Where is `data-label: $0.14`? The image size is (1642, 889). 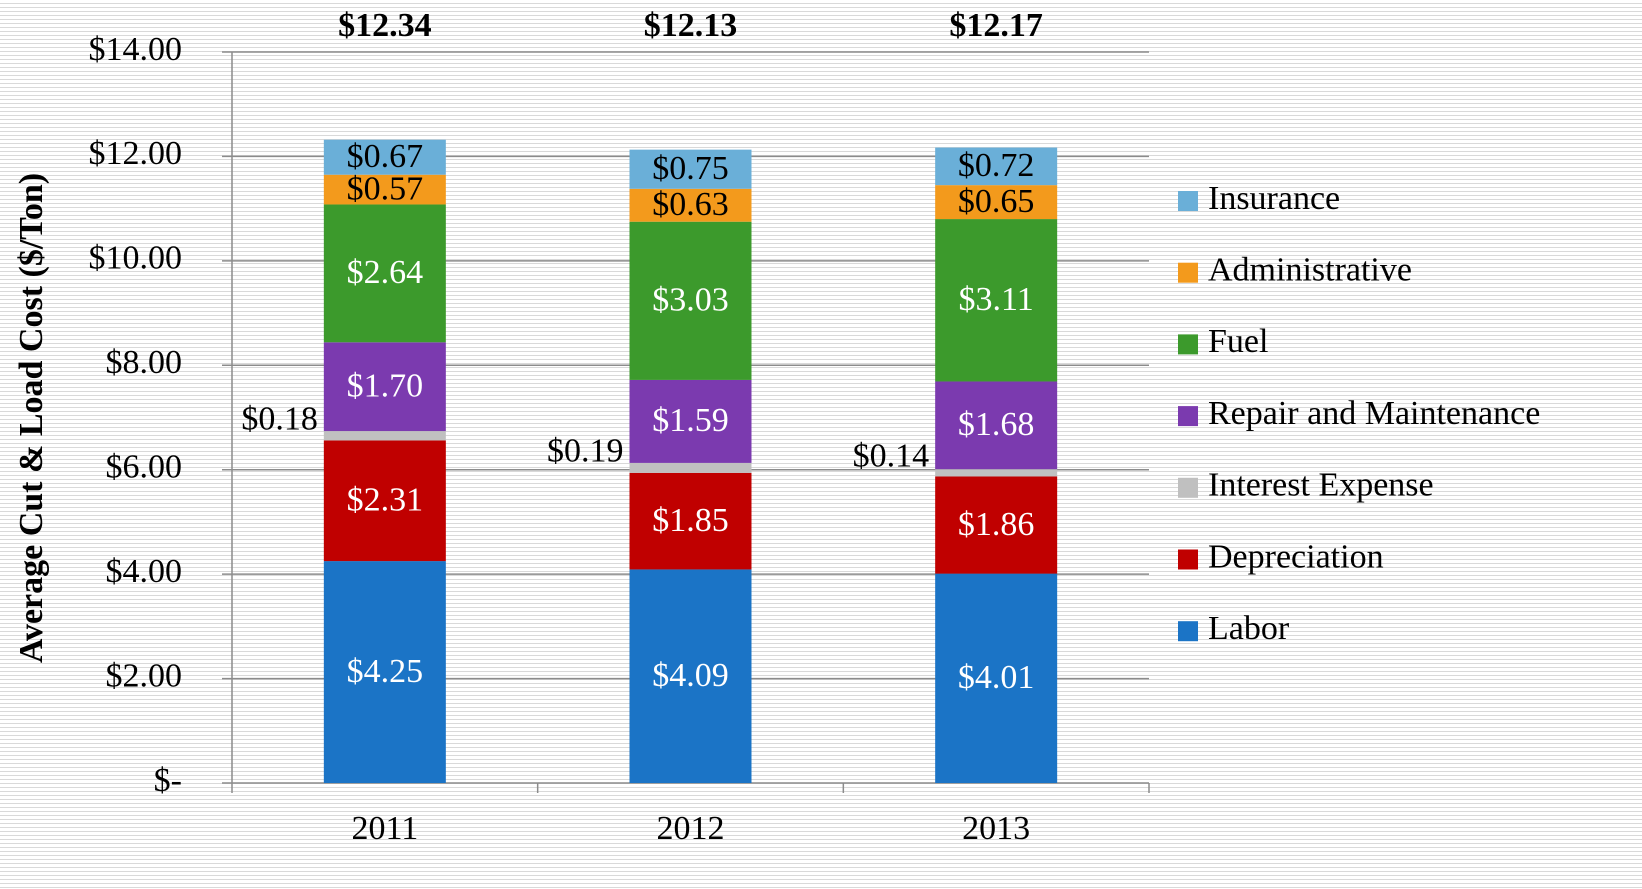 data-label: $0.14 is located at coordinates (891, 456).